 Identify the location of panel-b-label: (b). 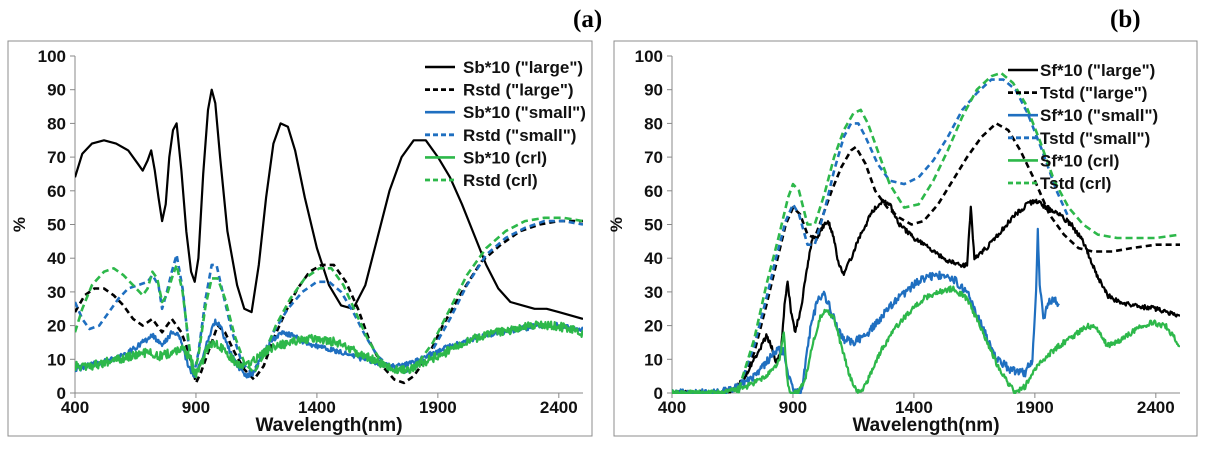
(1125, 19).